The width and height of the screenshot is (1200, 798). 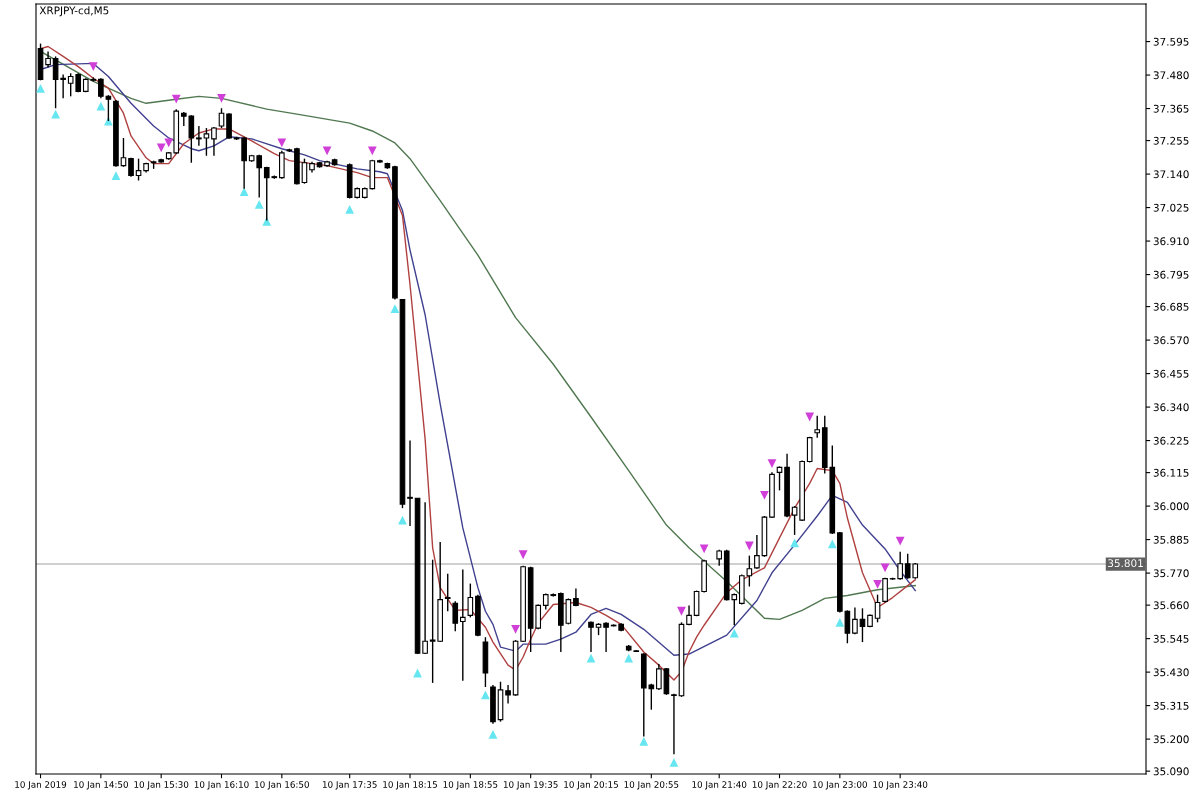 What do you see at coordinates (1171, 241) in the screenshot?
I see `y-tick-label: 36.910` at bounding box center [1171, 241].